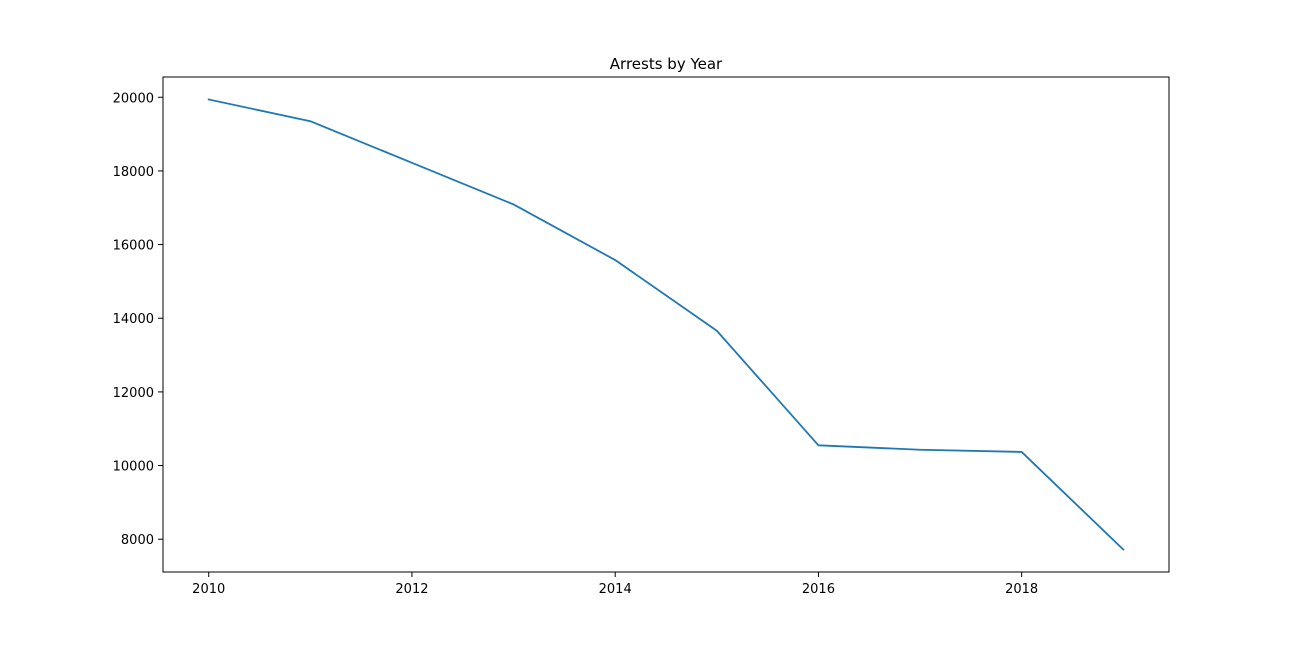  Describe the element at coordinates (133, 98) in the screenshot. I see `y-tick-label: 20000` at that location.